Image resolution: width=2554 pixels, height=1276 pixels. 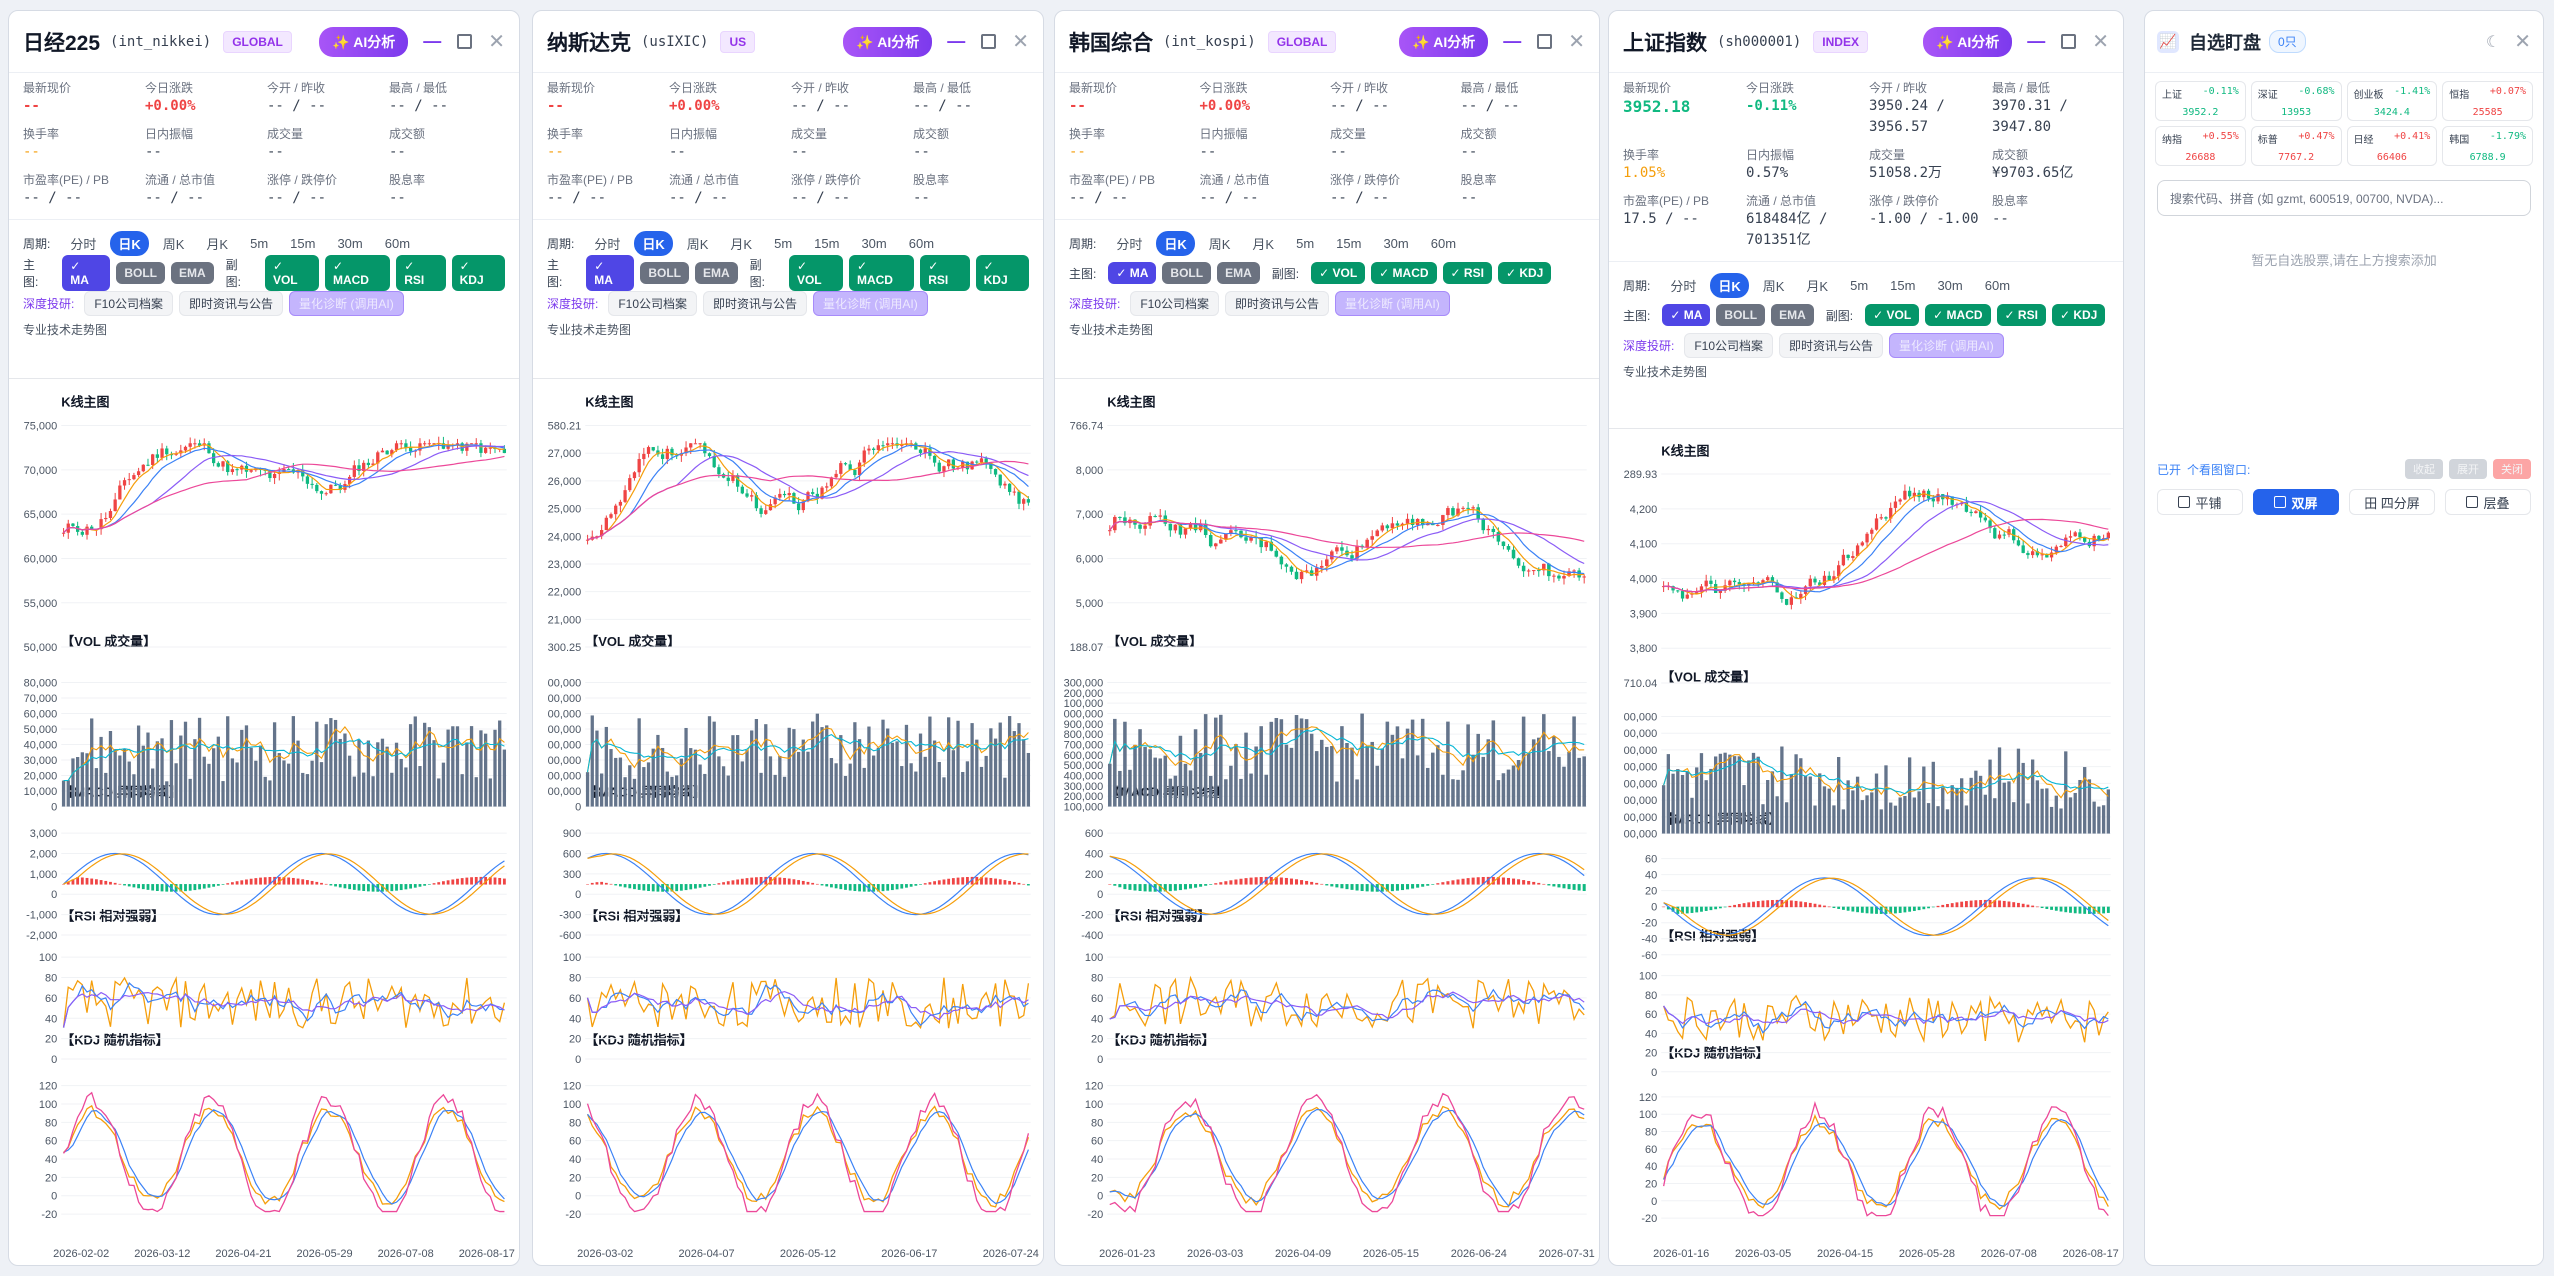 What do you see at coordinates (2488, 502) in the screenshot?
I see `layout-cascade-button: 层叠` at bounding box center [2488, 502].